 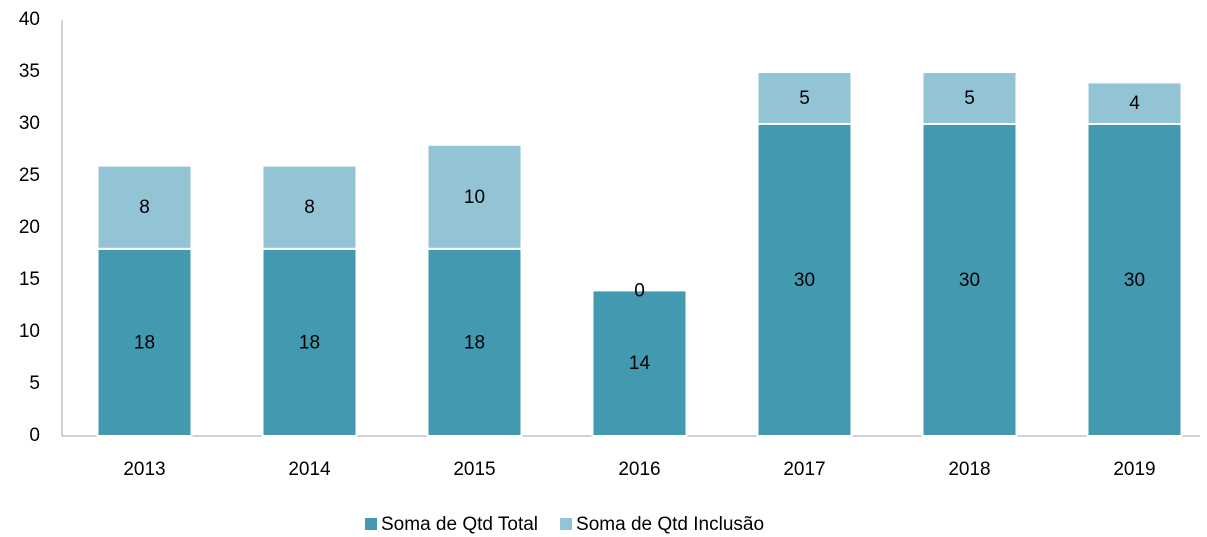 What do you see at coordinates (29, 331) in the screenshot?
I see `y-tick-label: 10` at bounding box center [29, 331].